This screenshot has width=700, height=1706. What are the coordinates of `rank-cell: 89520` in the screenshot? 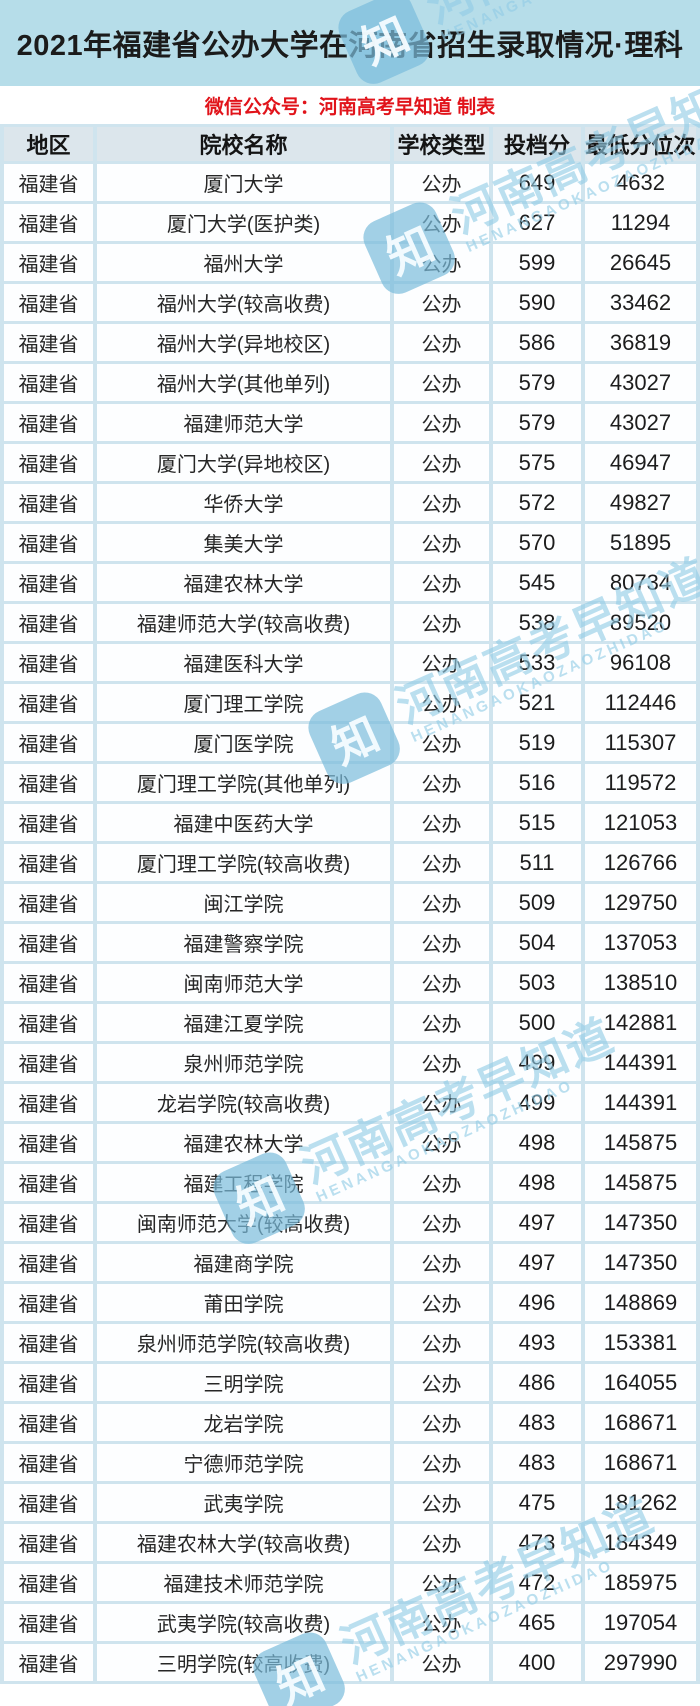 It's located at (640, 622).